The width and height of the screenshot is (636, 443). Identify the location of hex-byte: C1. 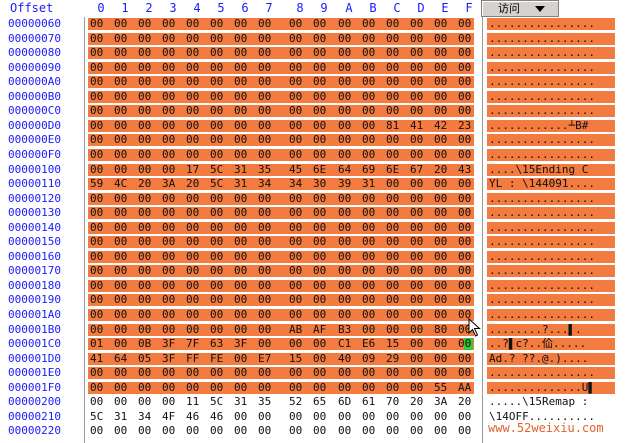
(345, 344).